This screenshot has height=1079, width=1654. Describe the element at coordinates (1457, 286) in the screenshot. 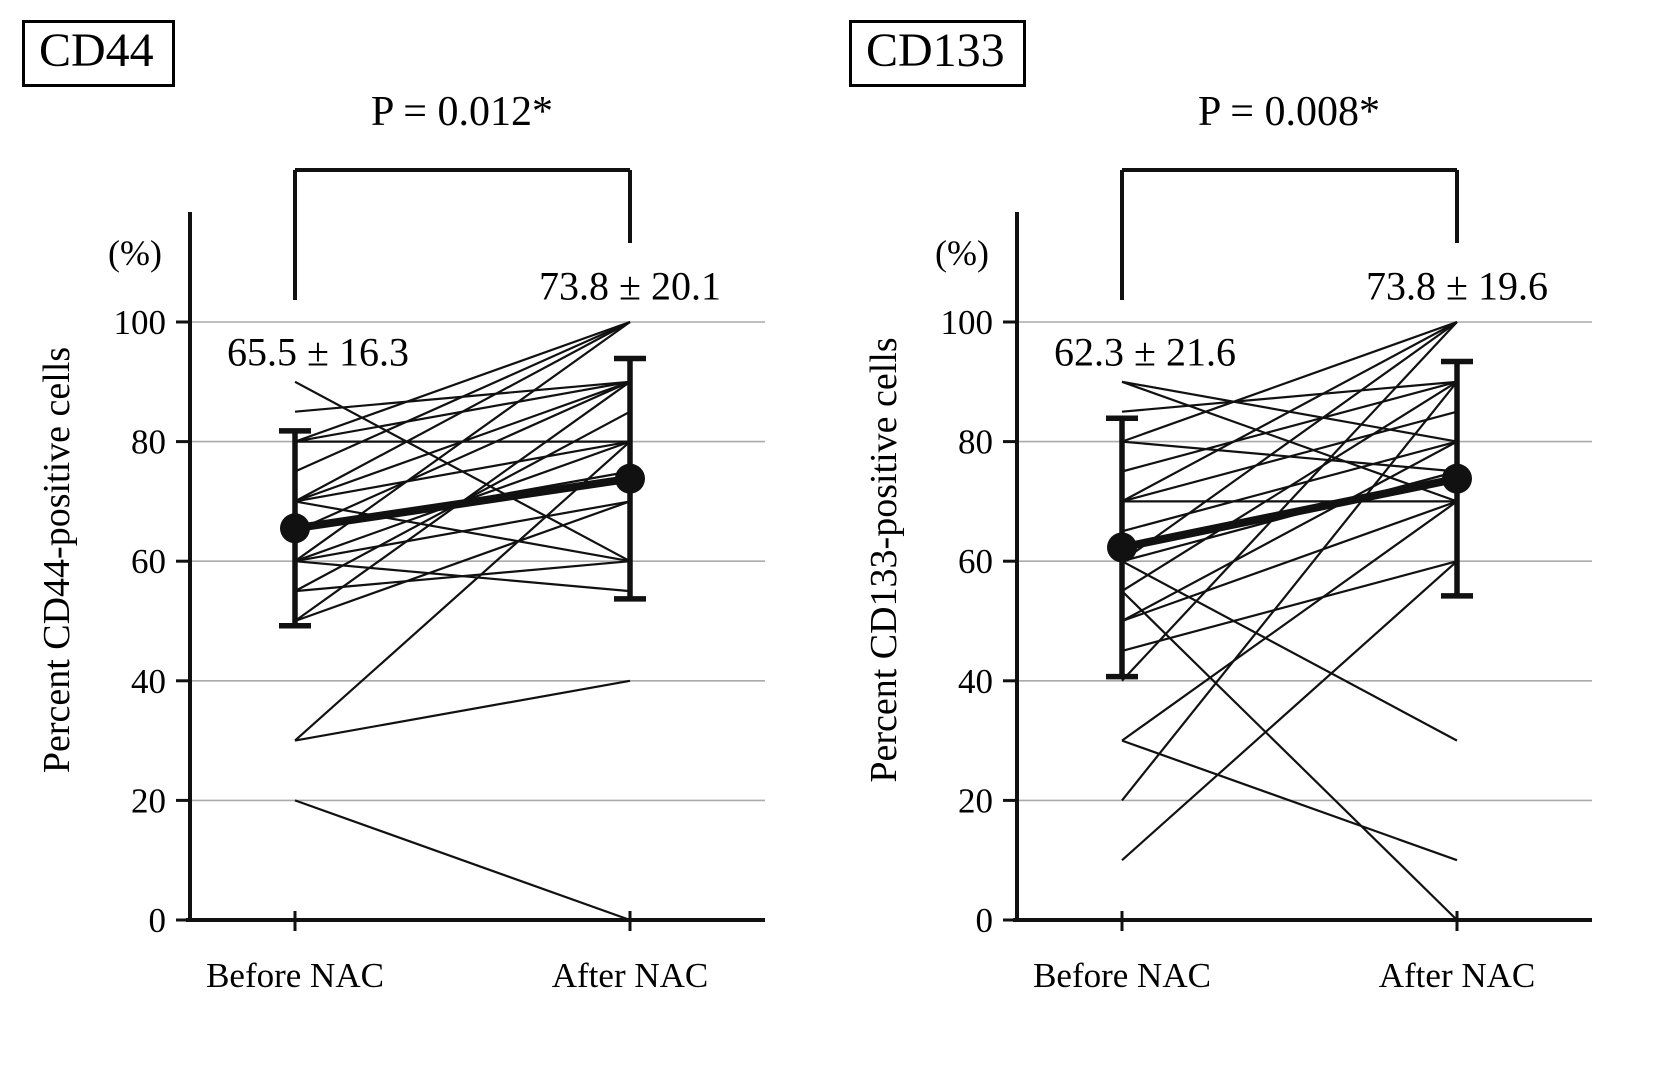

I see `mean-sd-label-after: 73.8 ± 19.6` at that location.